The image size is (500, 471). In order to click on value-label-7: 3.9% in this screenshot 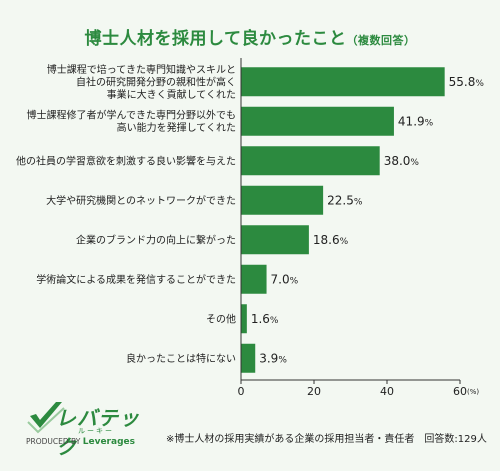, I will do `click(273, 358)`.